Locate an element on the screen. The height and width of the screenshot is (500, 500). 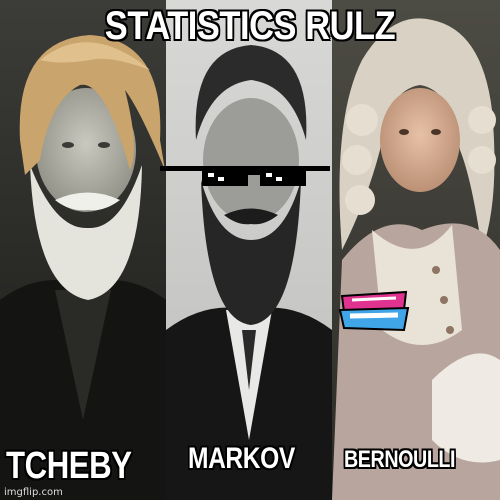
caption-bernoulli: BERNOULLI is located at coordinates (400, 459).